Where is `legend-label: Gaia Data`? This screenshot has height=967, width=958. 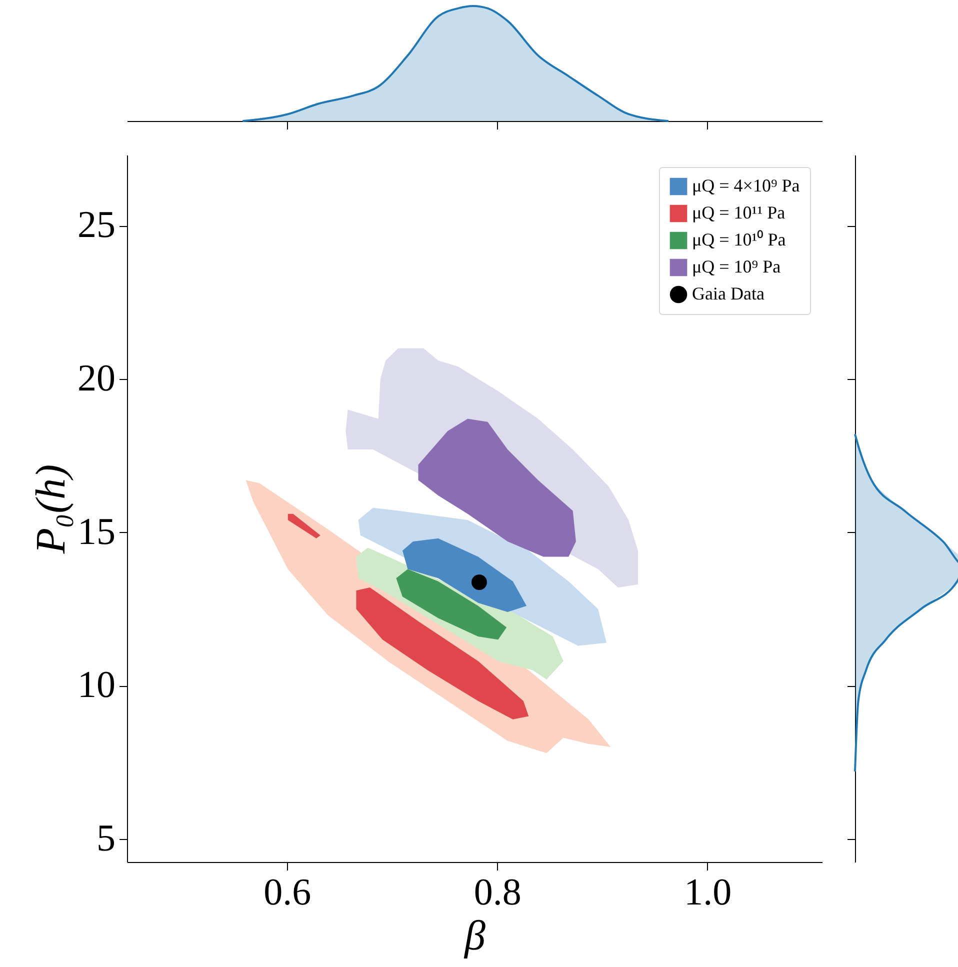
legend-label: Gaia Data is located at coordinates (728, 294).